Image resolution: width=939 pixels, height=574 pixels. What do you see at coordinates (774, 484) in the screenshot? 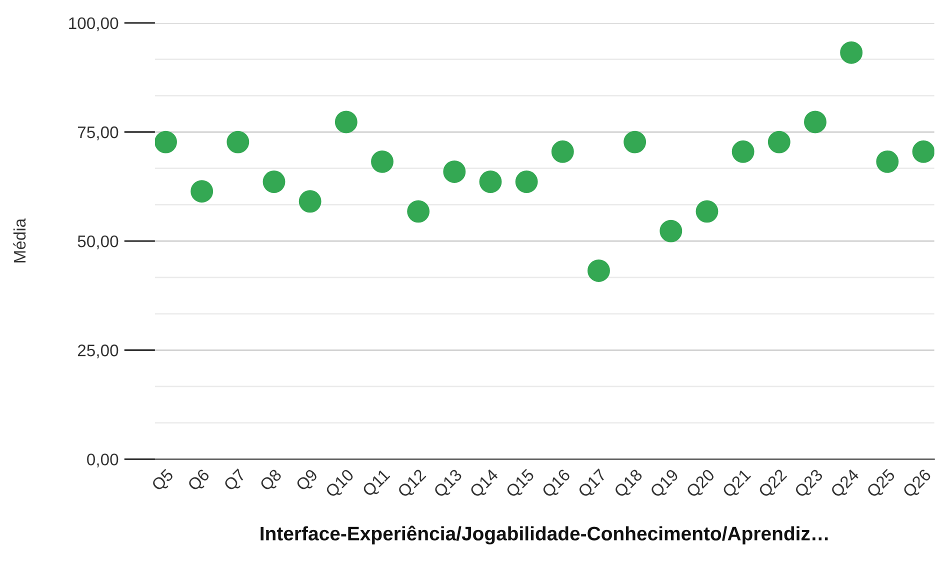
I see `x-tick-label: Q22` at bounding box center [774, 484].